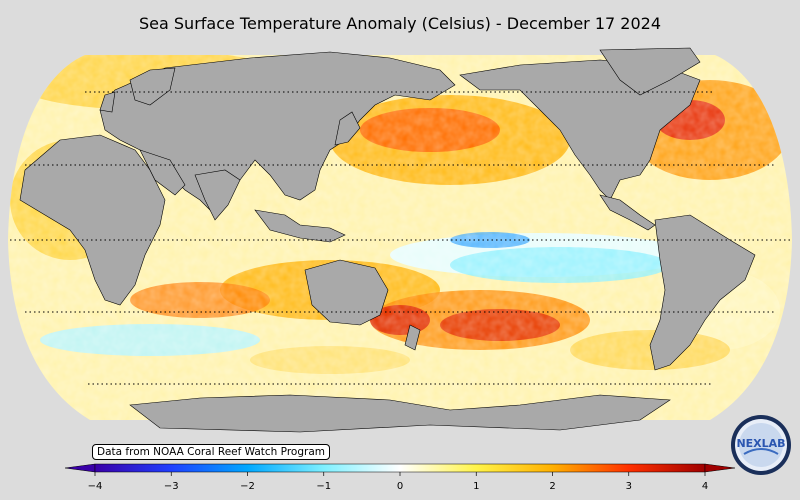 Image resolution: width=800 pixels, height=500 pixels. What do you see at coordinates (720, 468) in the screenshot?
I see `colorbar-extend-high` at bounding box center [720, 468].